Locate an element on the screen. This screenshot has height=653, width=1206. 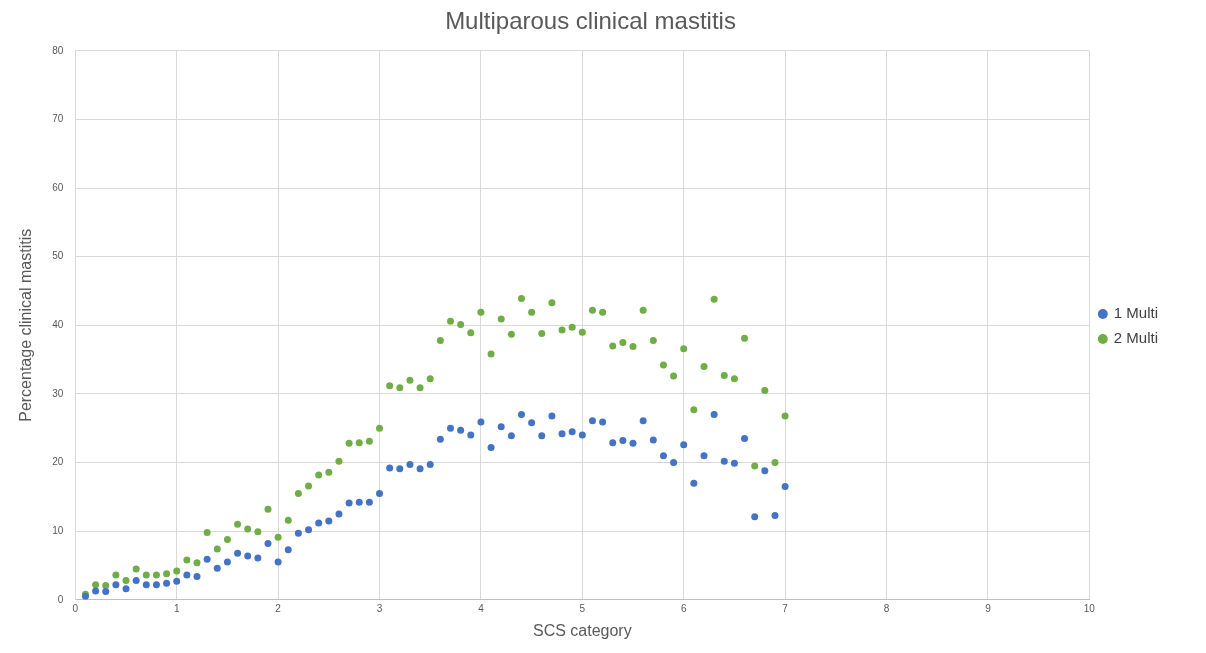
y-tick-label: 50 is located at coordinates (58, 256).